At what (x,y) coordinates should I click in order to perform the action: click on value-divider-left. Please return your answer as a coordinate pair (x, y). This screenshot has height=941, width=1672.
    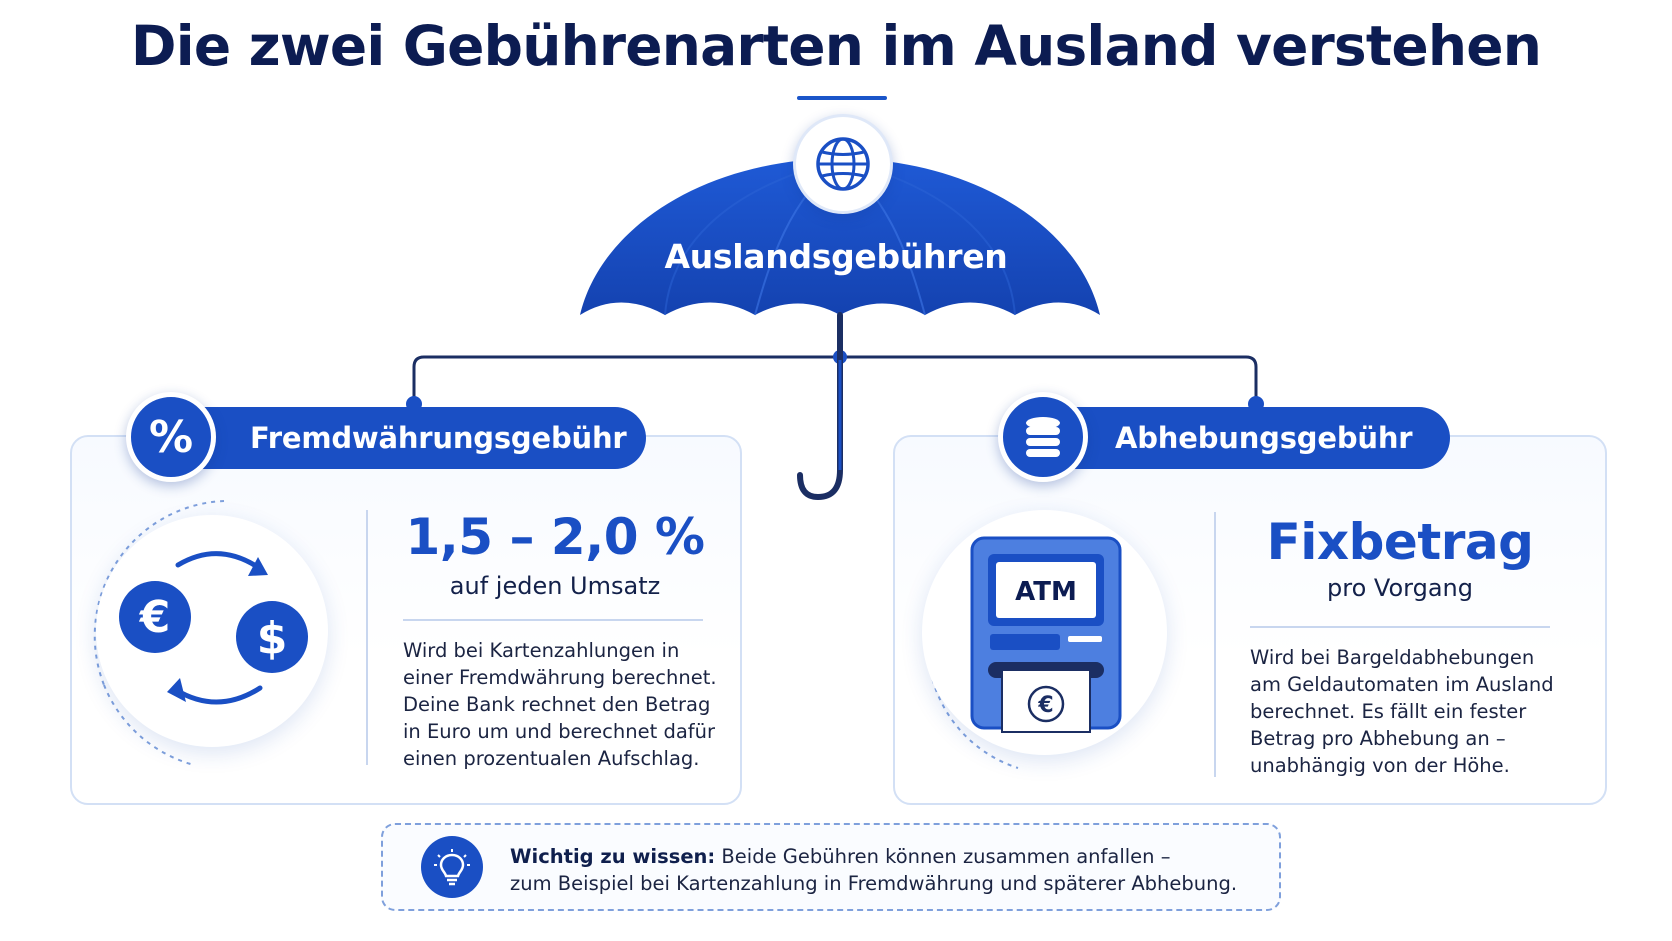
    Looking at the image, I should click on (553, 620).